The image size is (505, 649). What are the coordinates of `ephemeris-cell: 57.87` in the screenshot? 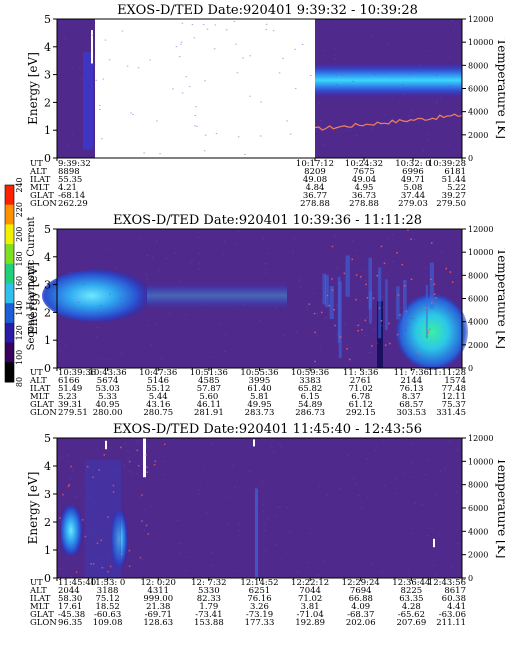 It's located at (209, 389).